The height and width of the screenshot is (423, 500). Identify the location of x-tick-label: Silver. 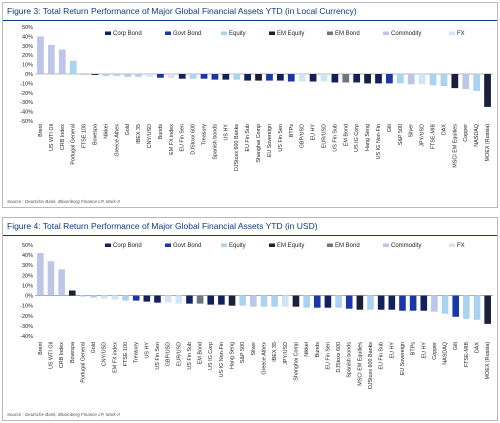
(254, 349).